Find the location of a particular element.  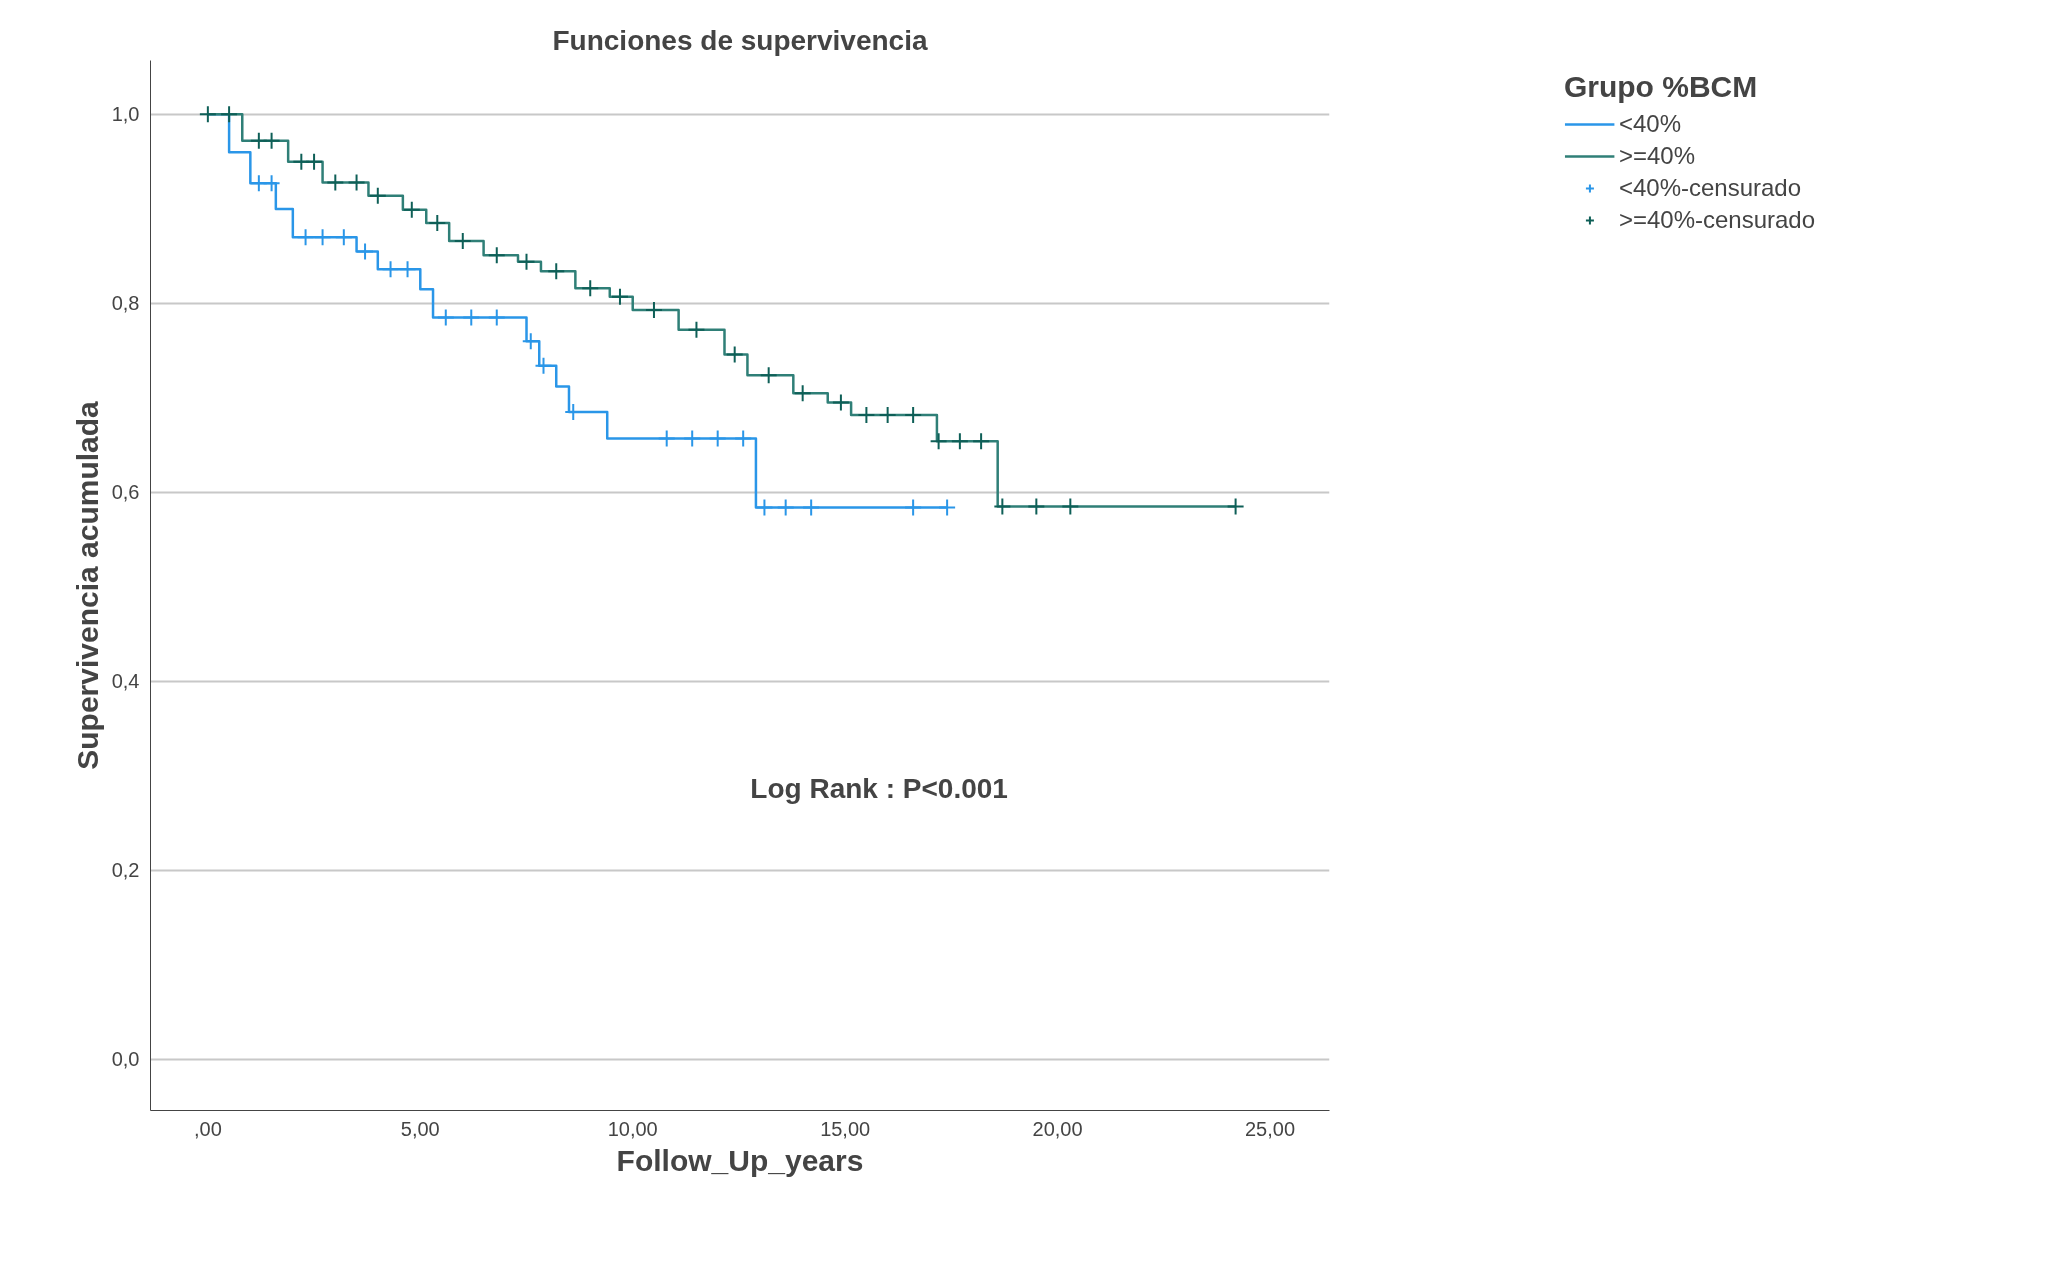

y-tick-label: 0,4 is located at coordinates (125, 681).